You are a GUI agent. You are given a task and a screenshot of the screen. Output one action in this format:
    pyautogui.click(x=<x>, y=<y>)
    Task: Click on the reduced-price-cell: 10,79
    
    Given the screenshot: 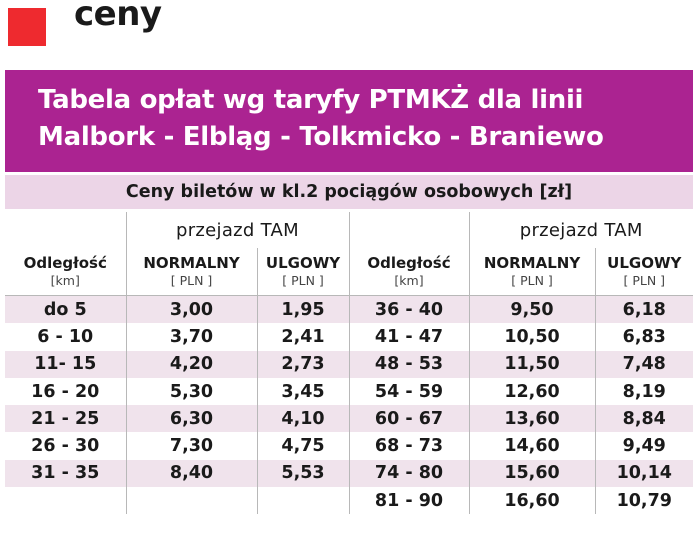 What is the action you would take?
    pyautogui.click(x=643, y=501)
    